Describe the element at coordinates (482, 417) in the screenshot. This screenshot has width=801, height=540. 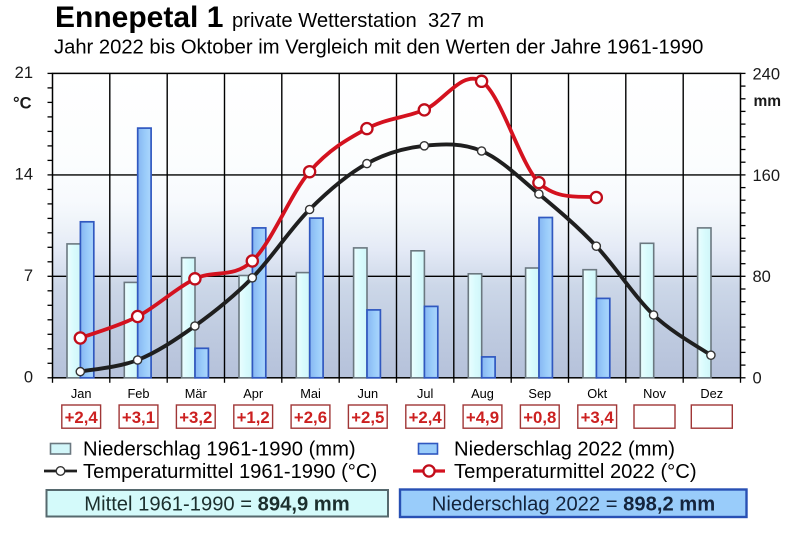
I see `svg-text: +4,9` at that location.